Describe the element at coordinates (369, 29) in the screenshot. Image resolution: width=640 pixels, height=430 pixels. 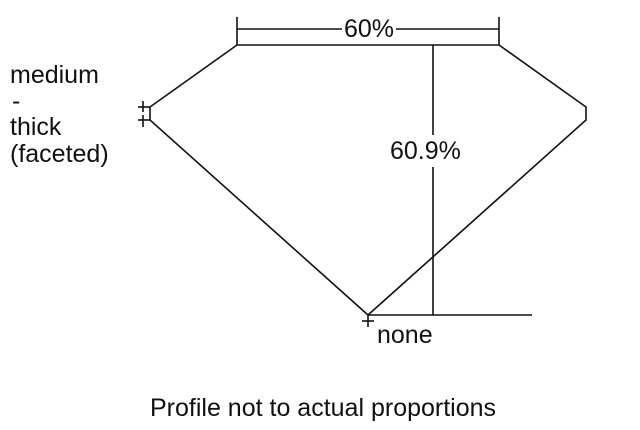
I see `table-percent-label: 60%` at that location.